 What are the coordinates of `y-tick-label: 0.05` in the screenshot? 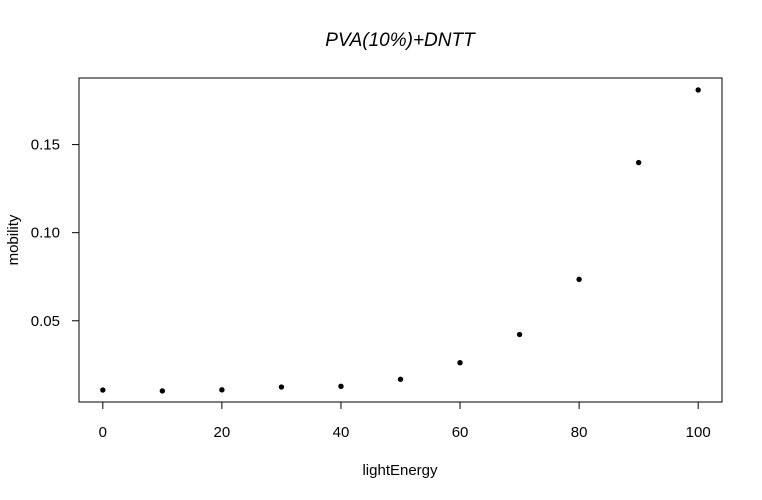 It's located at (45, 321).